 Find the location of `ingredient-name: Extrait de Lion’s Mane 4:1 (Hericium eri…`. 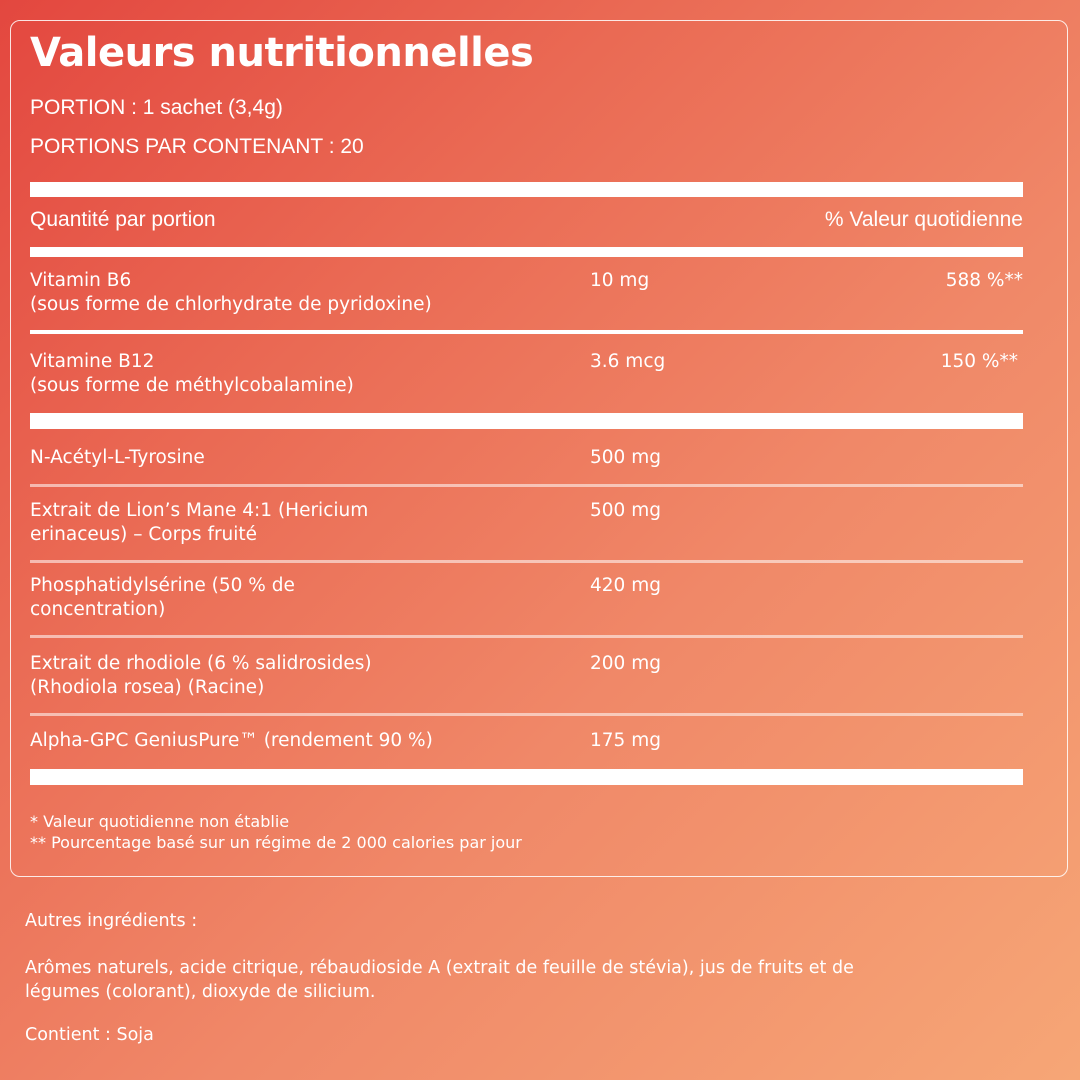

ingredient-name: Extrait de Lion’s Mane 4:1 (Hericium eri… is located at coordinates (199, 522).